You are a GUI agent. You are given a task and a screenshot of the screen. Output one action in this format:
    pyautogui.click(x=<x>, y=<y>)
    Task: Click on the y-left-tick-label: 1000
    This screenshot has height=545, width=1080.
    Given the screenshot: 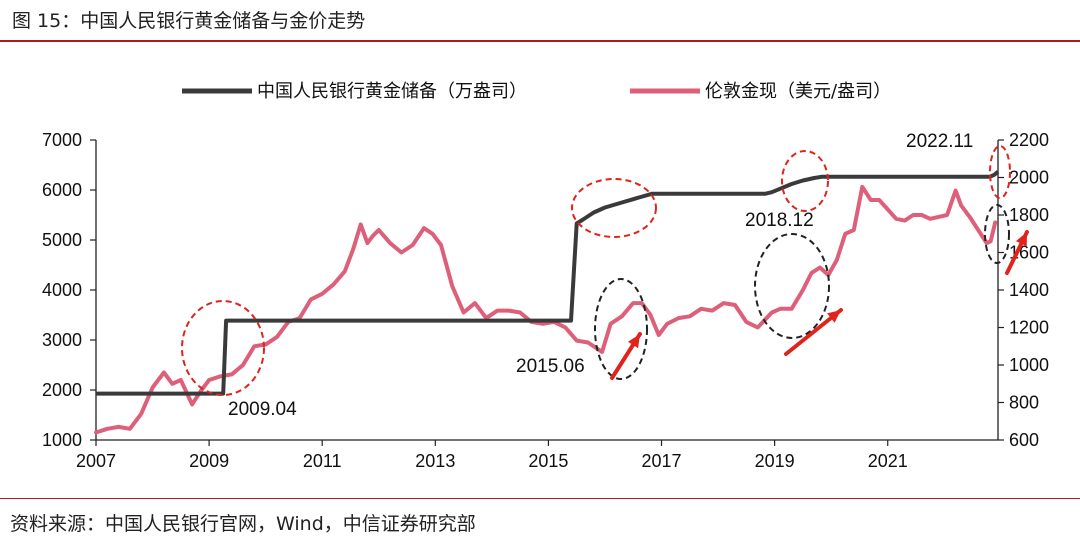 What is the action you would take?
    pyautogui.click(x=62, y=440)
    